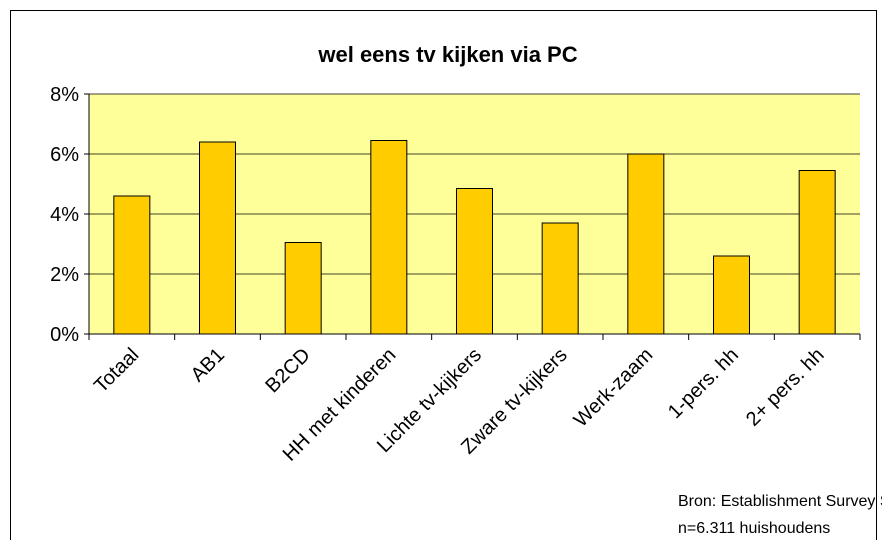  What do you see at coordinates (64, 95) in the screenshot?
I see `y-tick-label: 8%` at bounding box center [64, 95].